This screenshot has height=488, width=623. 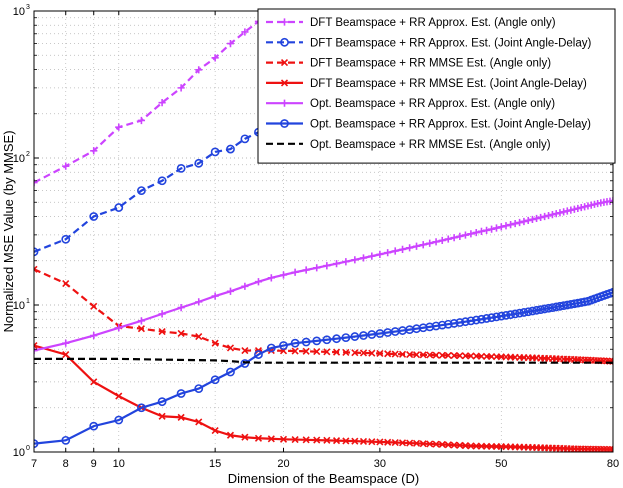 What do you see at coordinates (28, 7) in the screenshot?
I see `y-tick-exponent: 3` at bounding box center [28, 7].